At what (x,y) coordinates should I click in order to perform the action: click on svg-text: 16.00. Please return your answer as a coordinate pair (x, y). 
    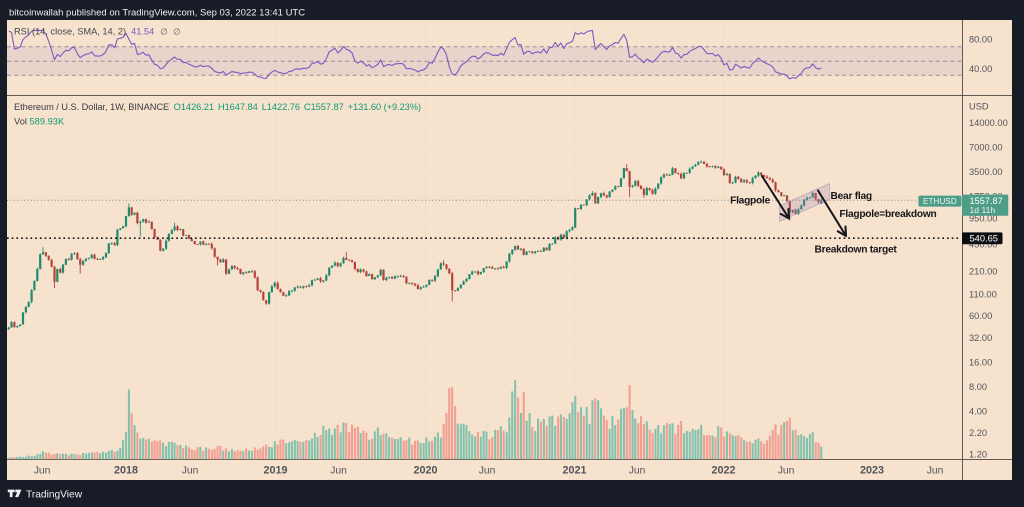
    Looking at the image, I should click on (980, 363).